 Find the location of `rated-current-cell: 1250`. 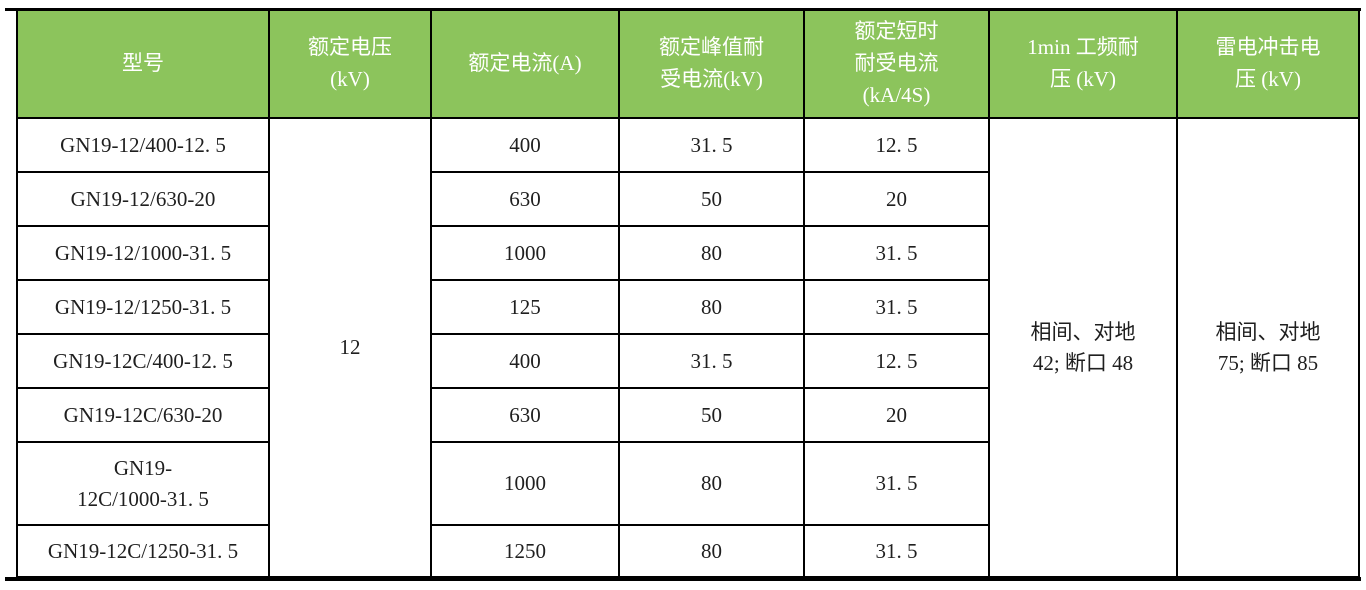

rated-current-cell: 1250 is located at coordinates (525, 551).